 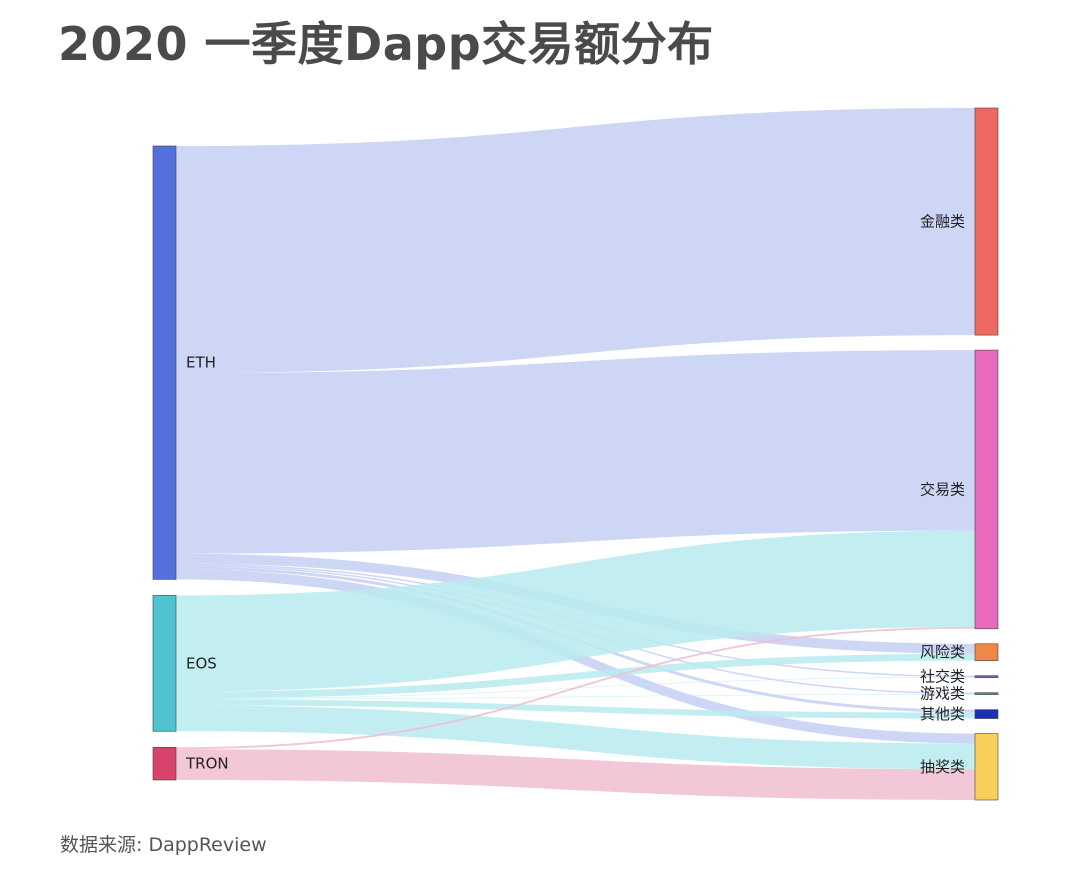 What do you see at coordinates (942, 694) in the screenshot?
I see `target-label-4: 游戏类` at bounding box center [942, 694].